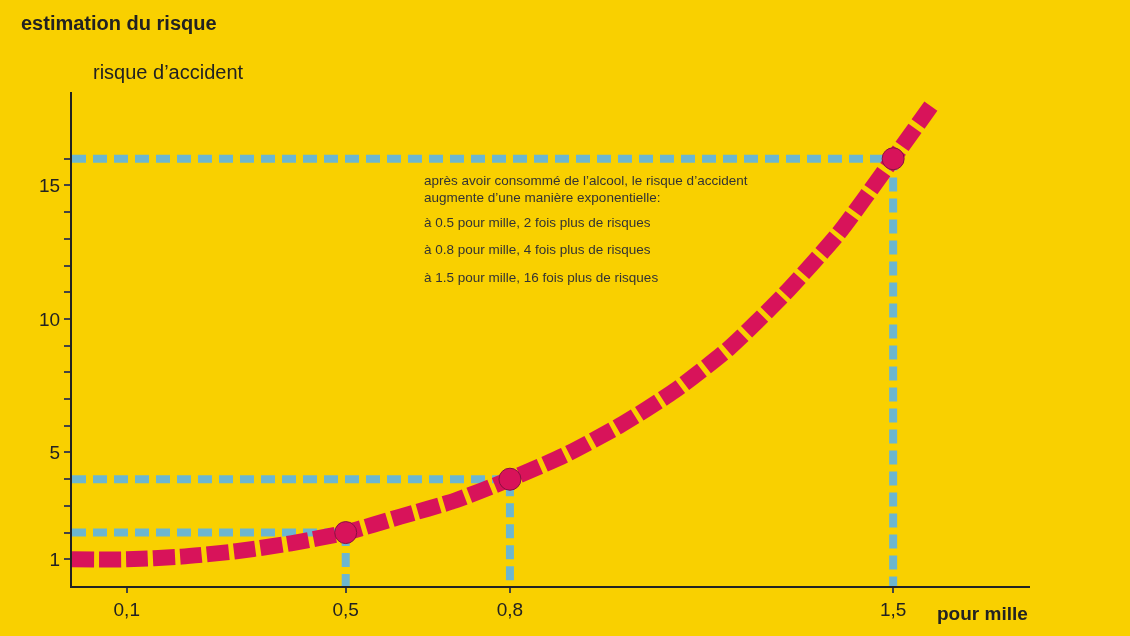 Image resolution: width=1130 pixels, height=636 pixels. Describe the element at coordinates (345, 609) in the screenshot. I see `x-tick-label: 0,5` at that location.